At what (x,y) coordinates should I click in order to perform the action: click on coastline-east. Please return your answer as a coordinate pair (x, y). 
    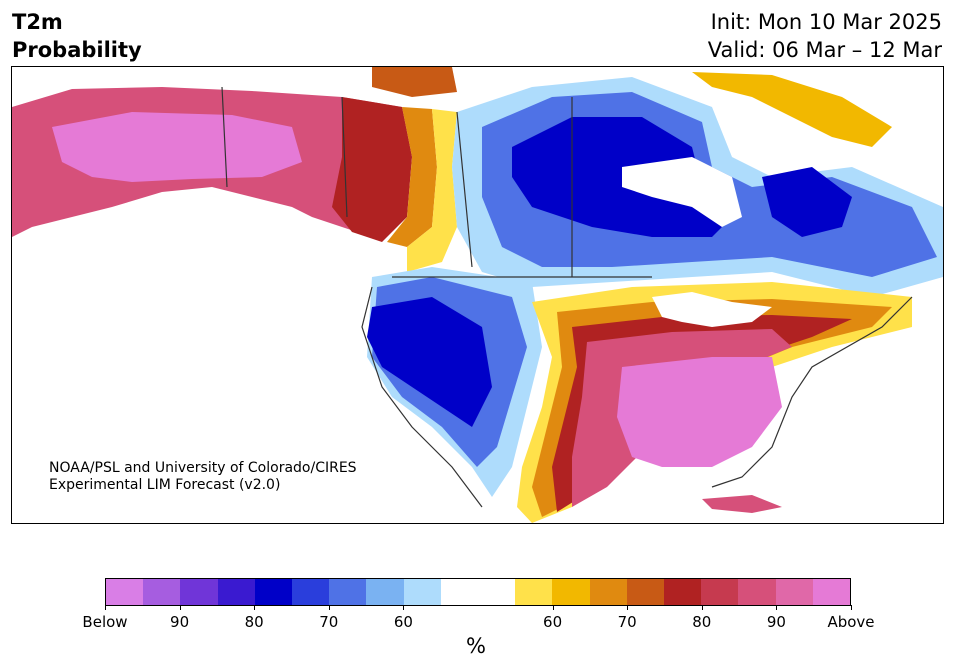
    Looking at the image, I should click on (812, 392).